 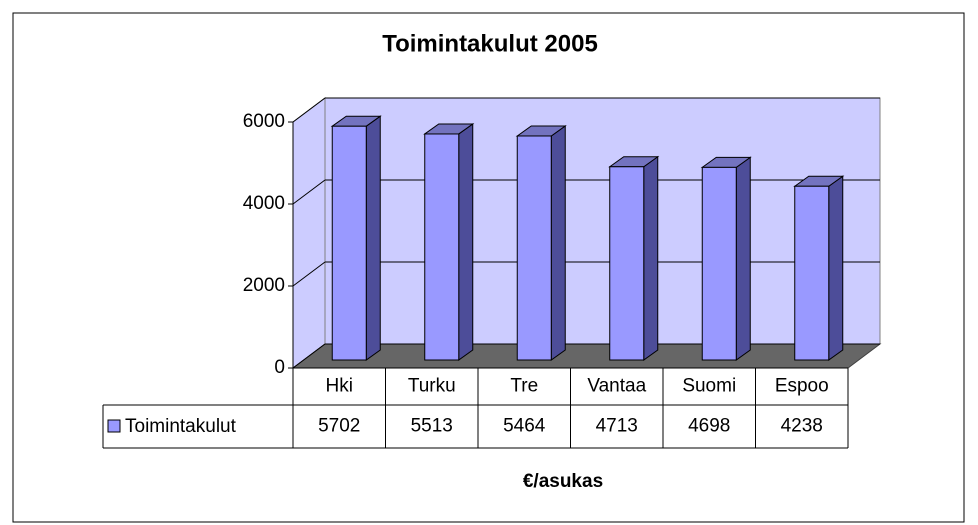 I want to click on side-wall, so click(x=309, y=233).